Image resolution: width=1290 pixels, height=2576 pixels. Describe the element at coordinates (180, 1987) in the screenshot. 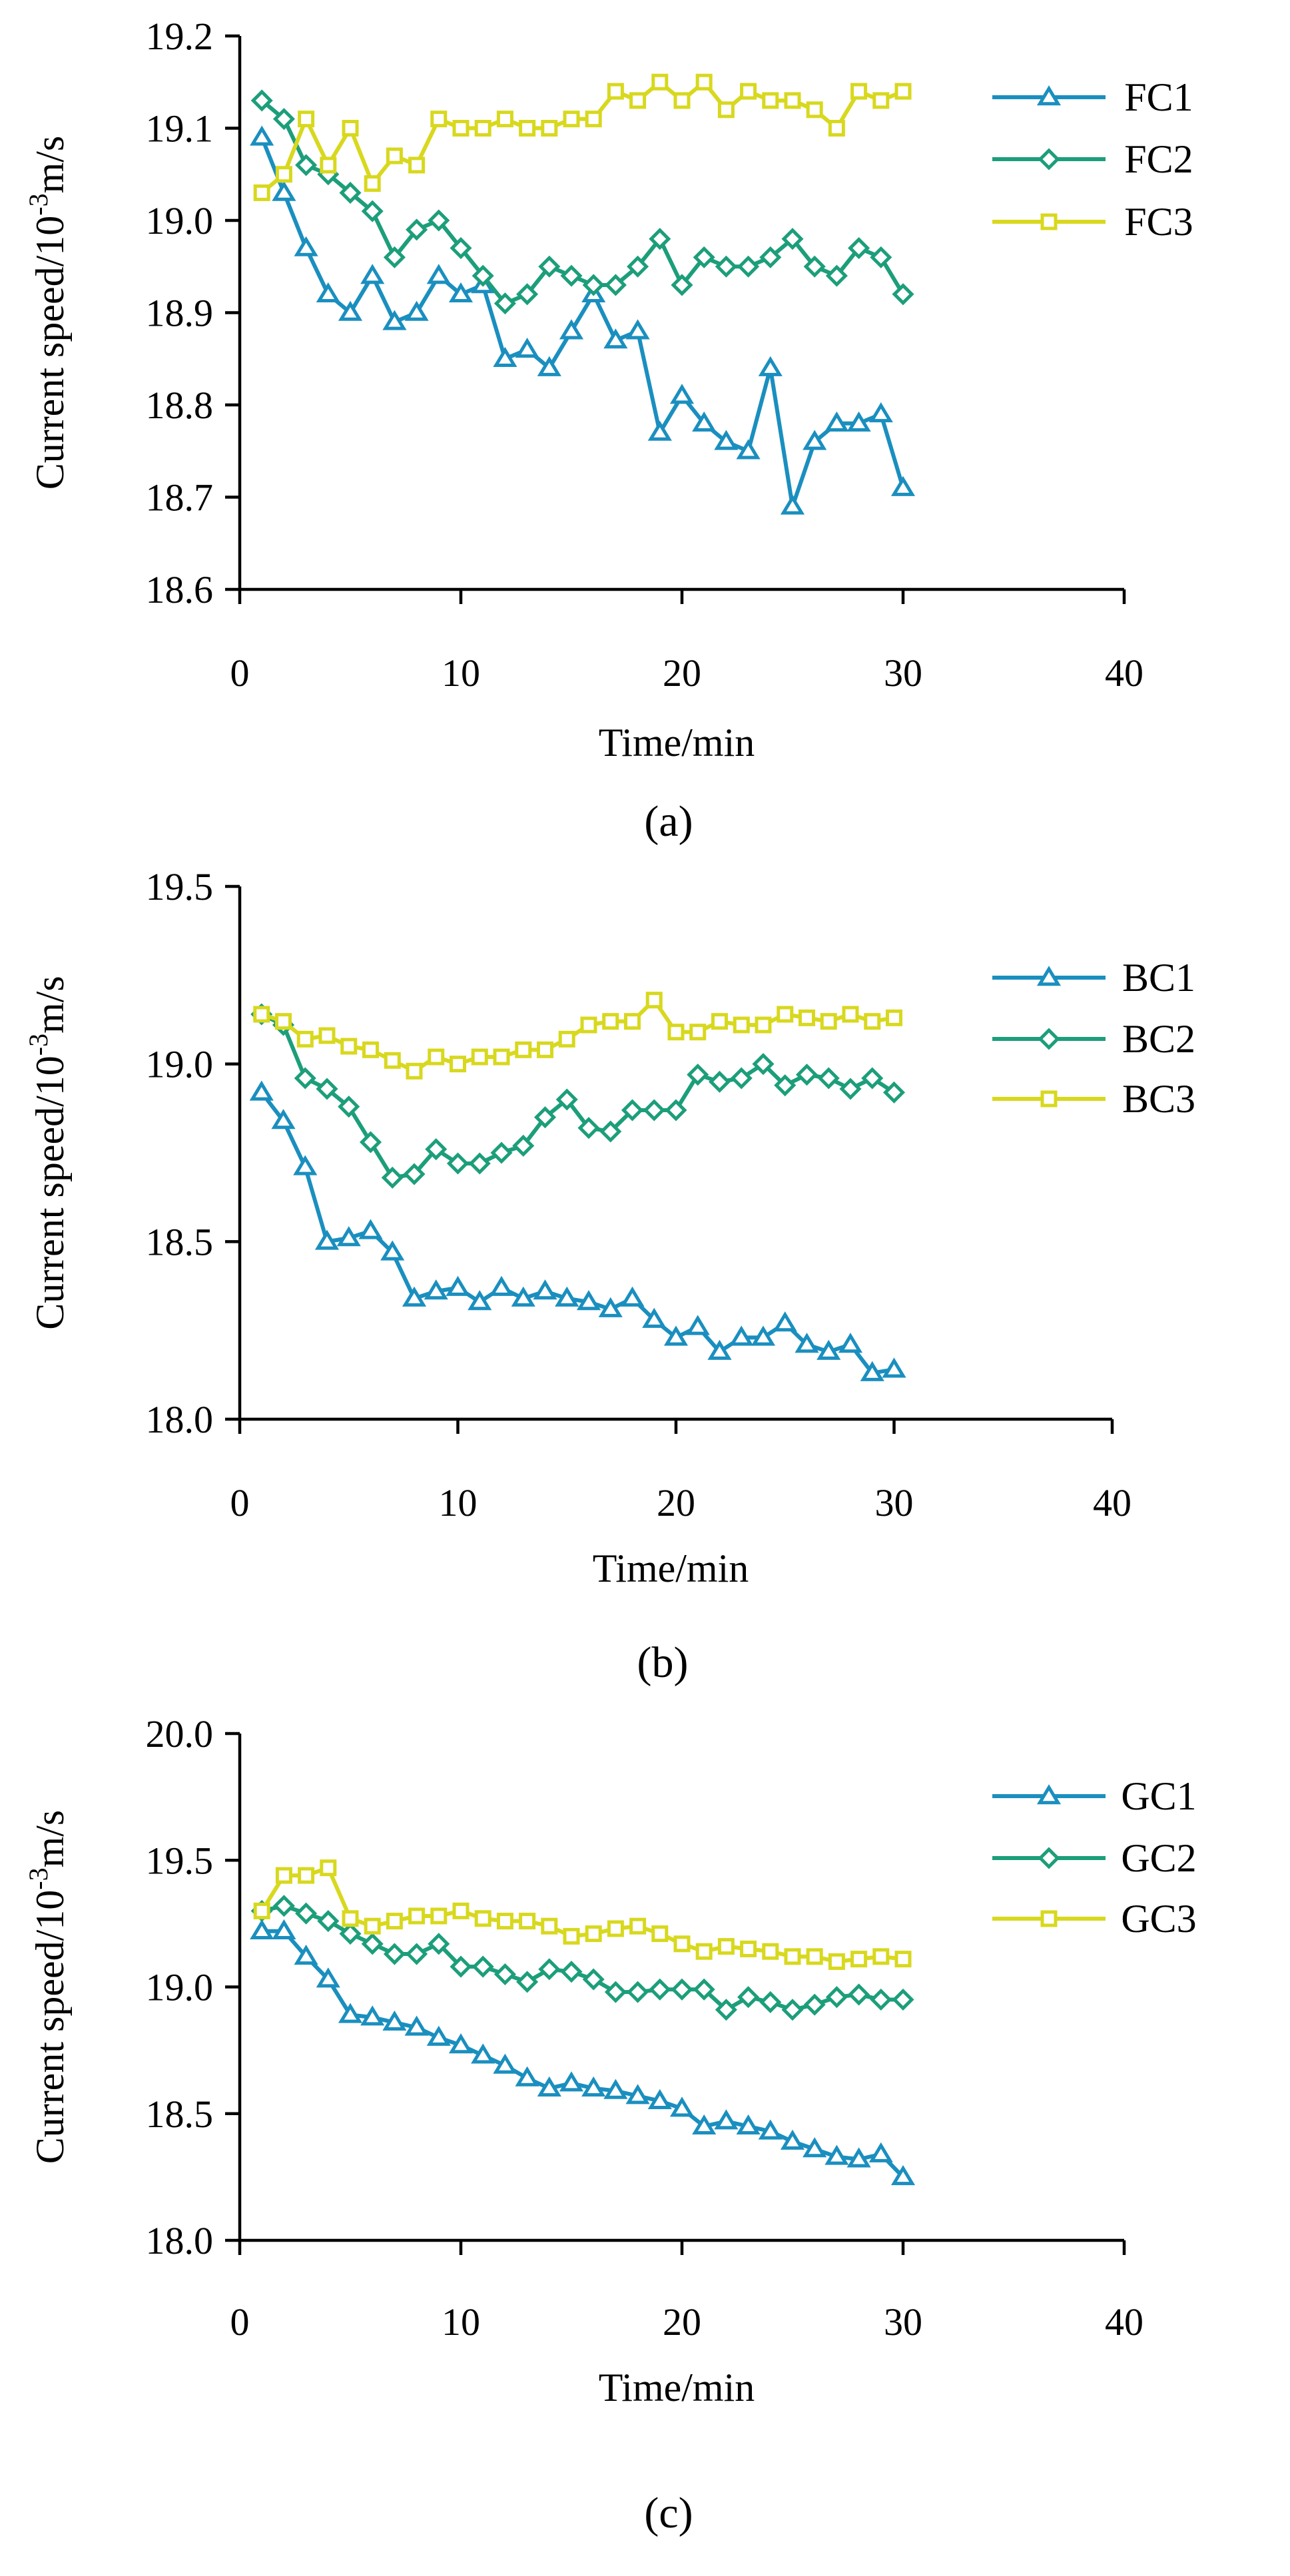

I see `y-tick-label: 19.0` at that location.